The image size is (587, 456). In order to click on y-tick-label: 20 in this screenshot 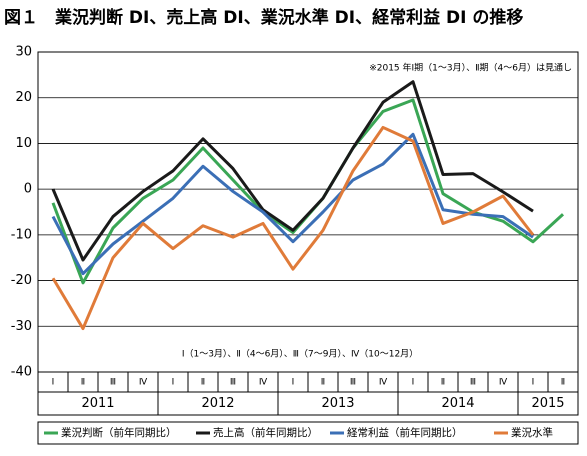, I will do `click(23, 97)`.